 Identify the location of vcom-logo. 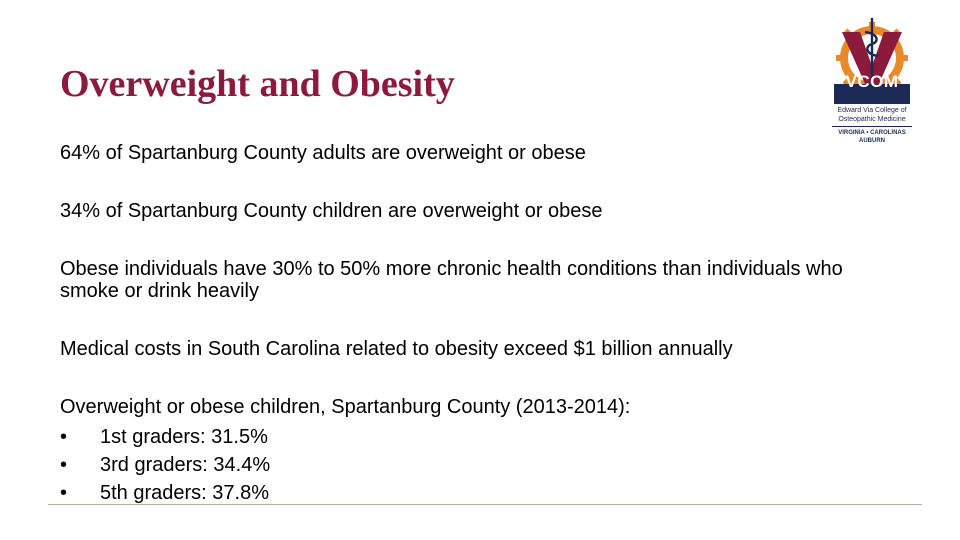
(872, 61).